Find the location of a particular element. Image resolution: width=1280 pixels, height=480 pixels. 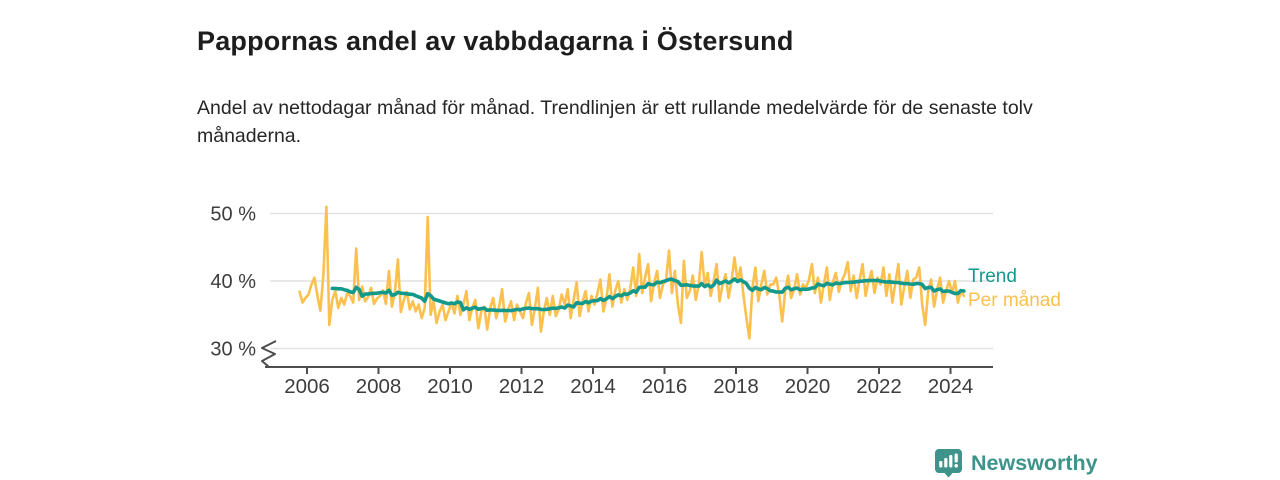

legend-trend-label: Trend is located at coordinates (992, 276).